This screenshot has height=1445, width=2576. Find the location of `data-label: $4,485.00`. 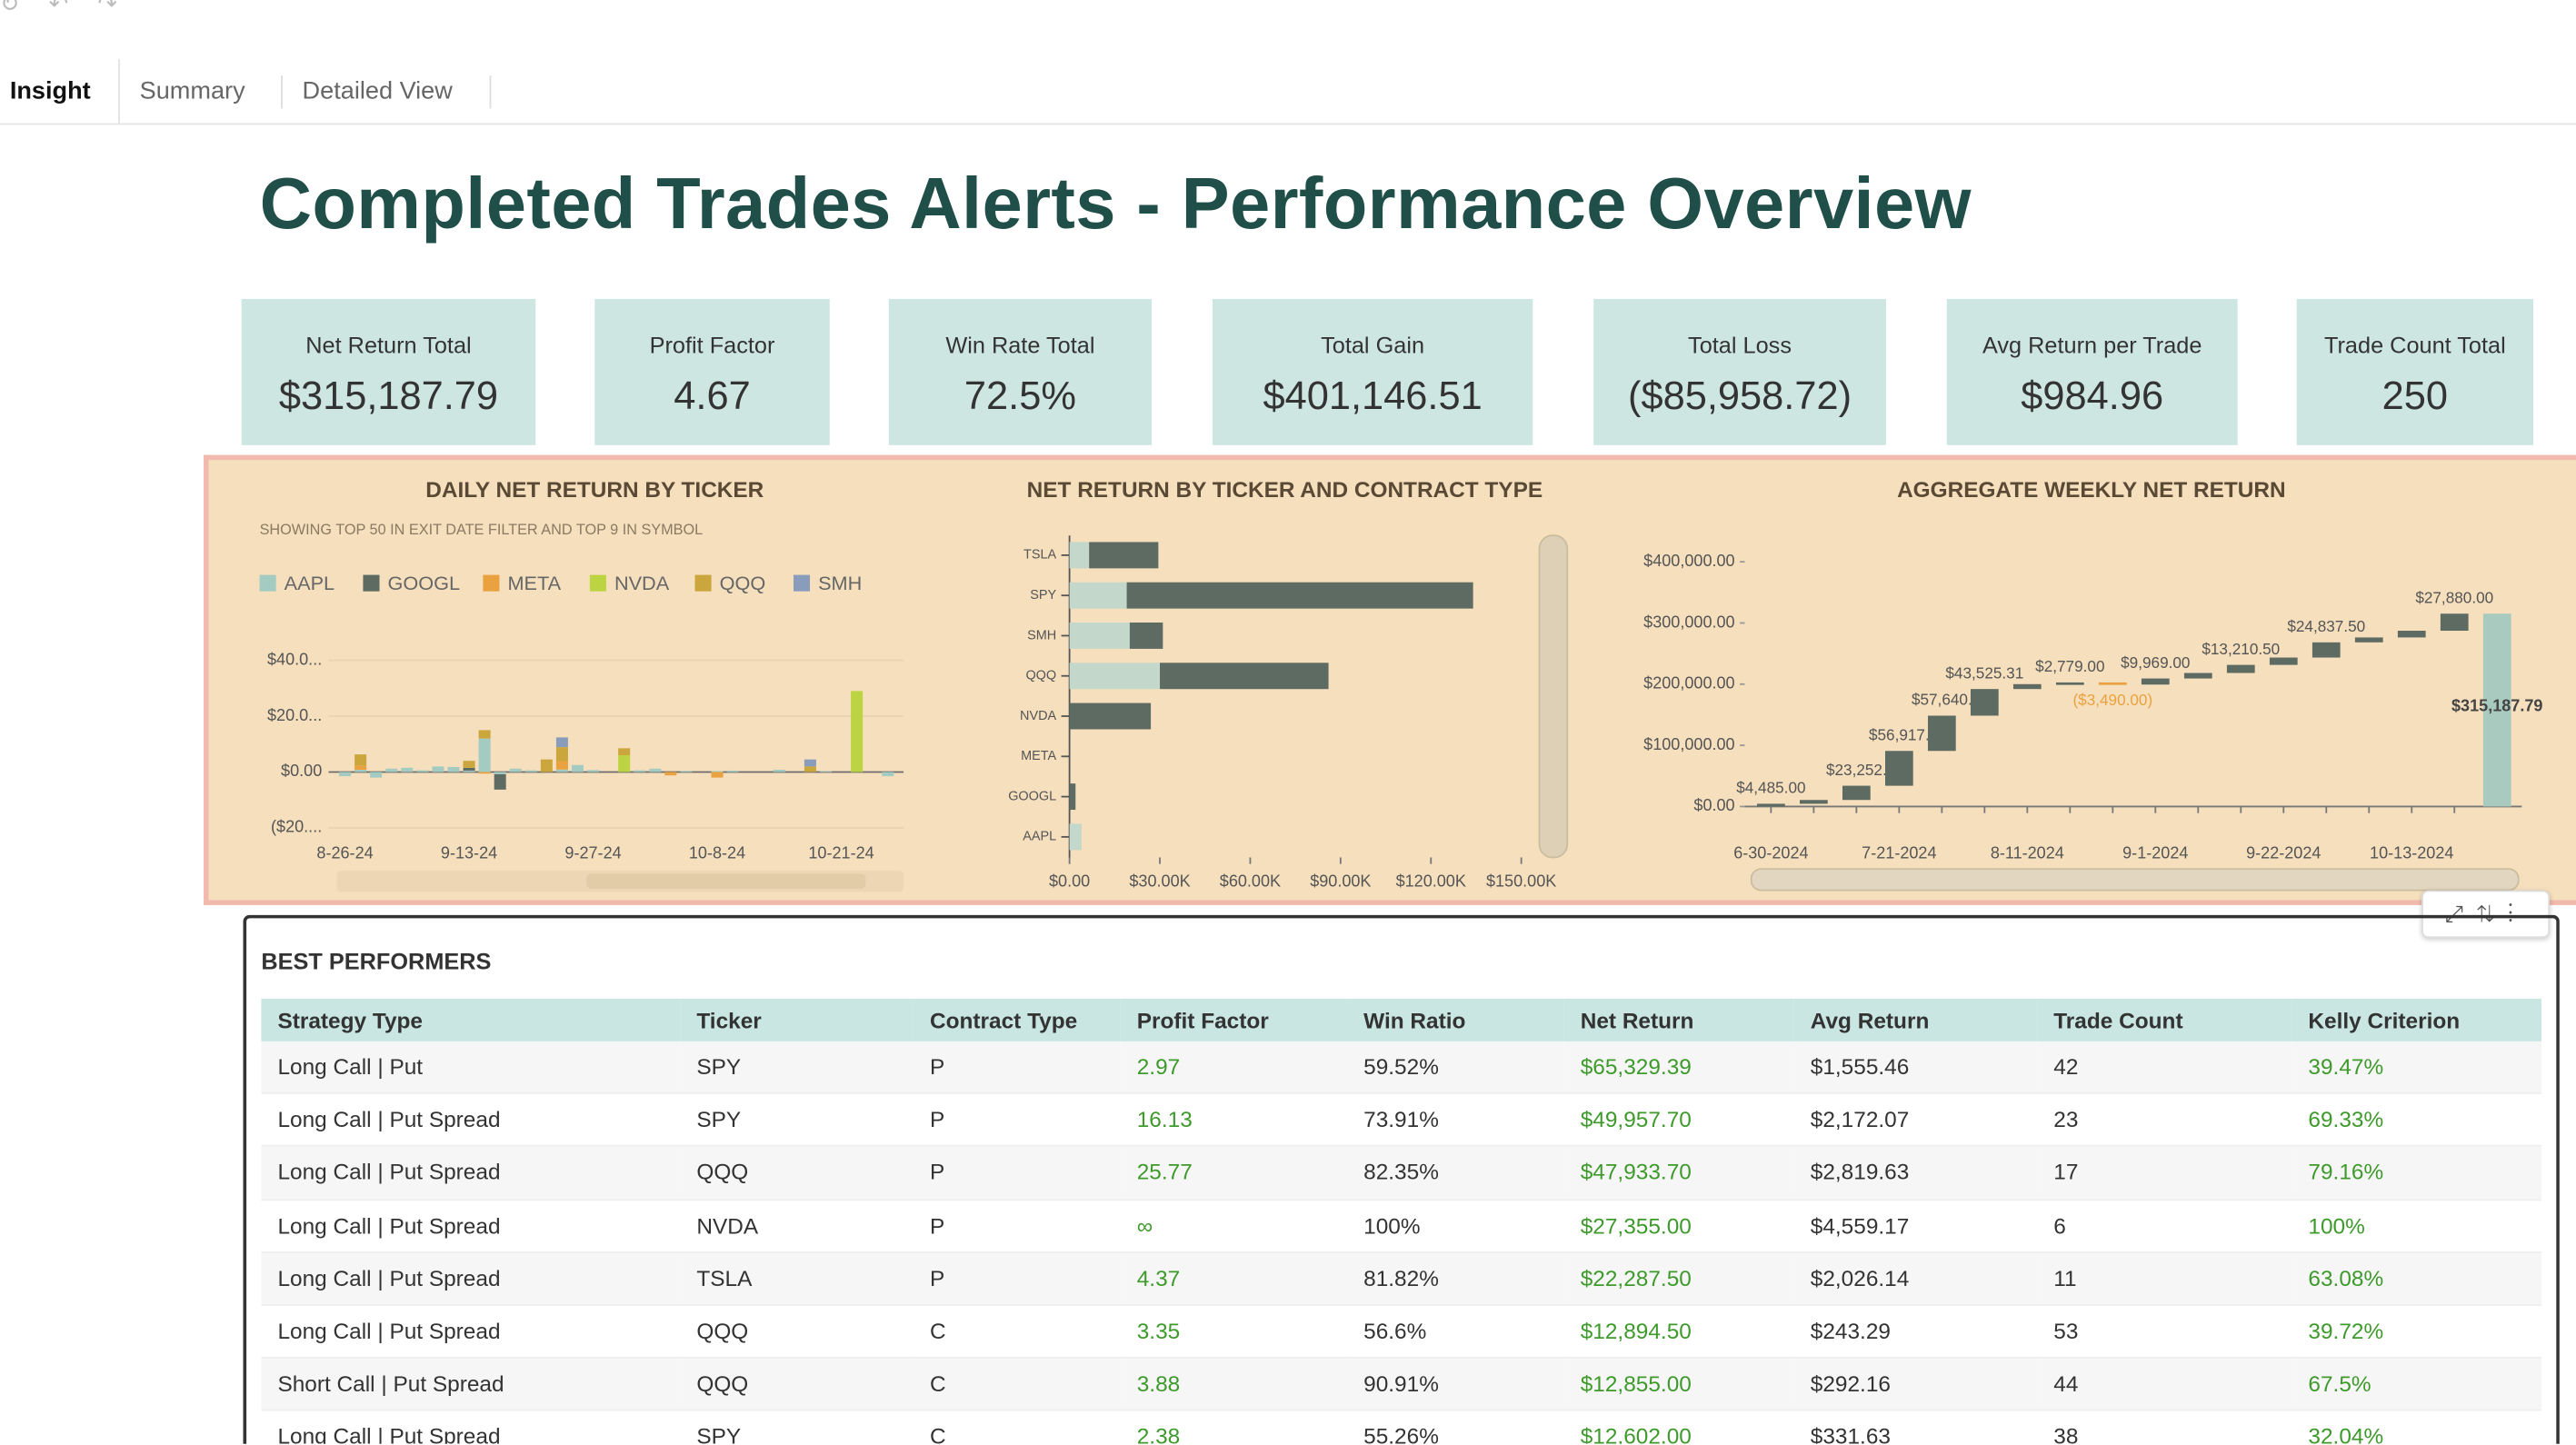

data-label: $4,485.00 is located at coordinates (1770, 788).